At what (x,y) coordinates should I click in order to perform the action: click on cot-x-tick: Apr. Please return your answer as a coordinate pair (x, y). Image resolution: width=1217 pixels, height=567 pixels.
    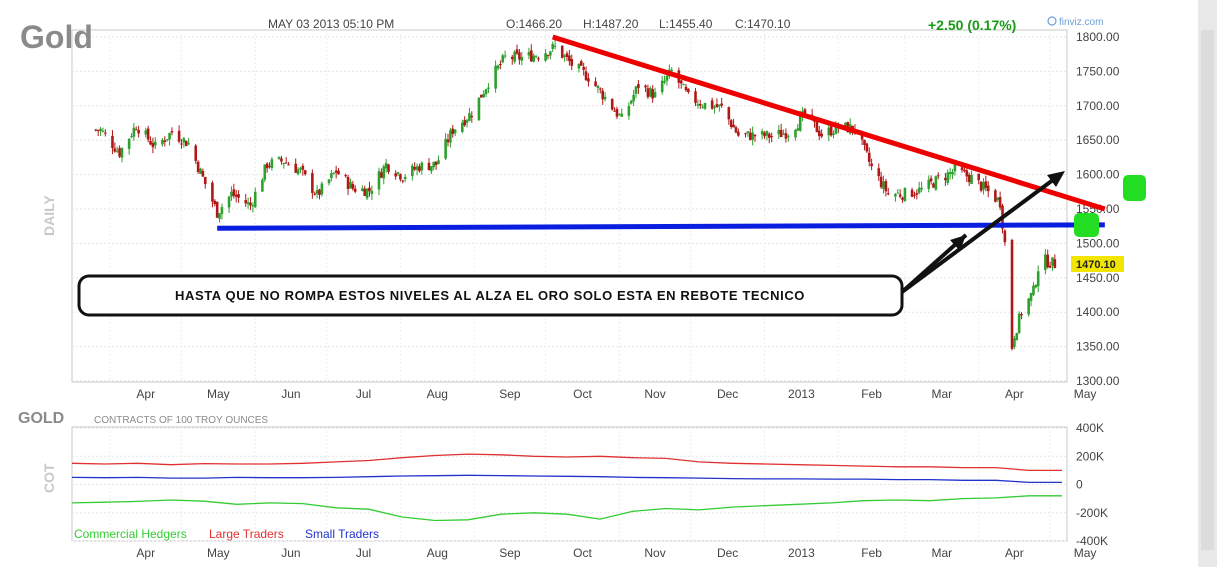
    Looking at the image, I should click on (145, 553).